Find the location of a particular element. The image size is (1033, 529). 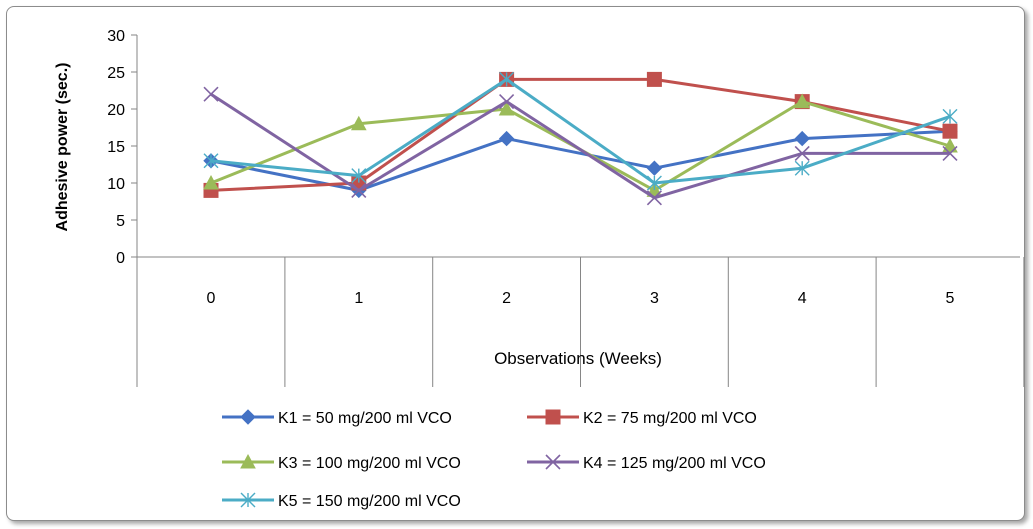

legend-label: K2 = 75 mg/200 ml VCO is located at coordinates (670, 418).